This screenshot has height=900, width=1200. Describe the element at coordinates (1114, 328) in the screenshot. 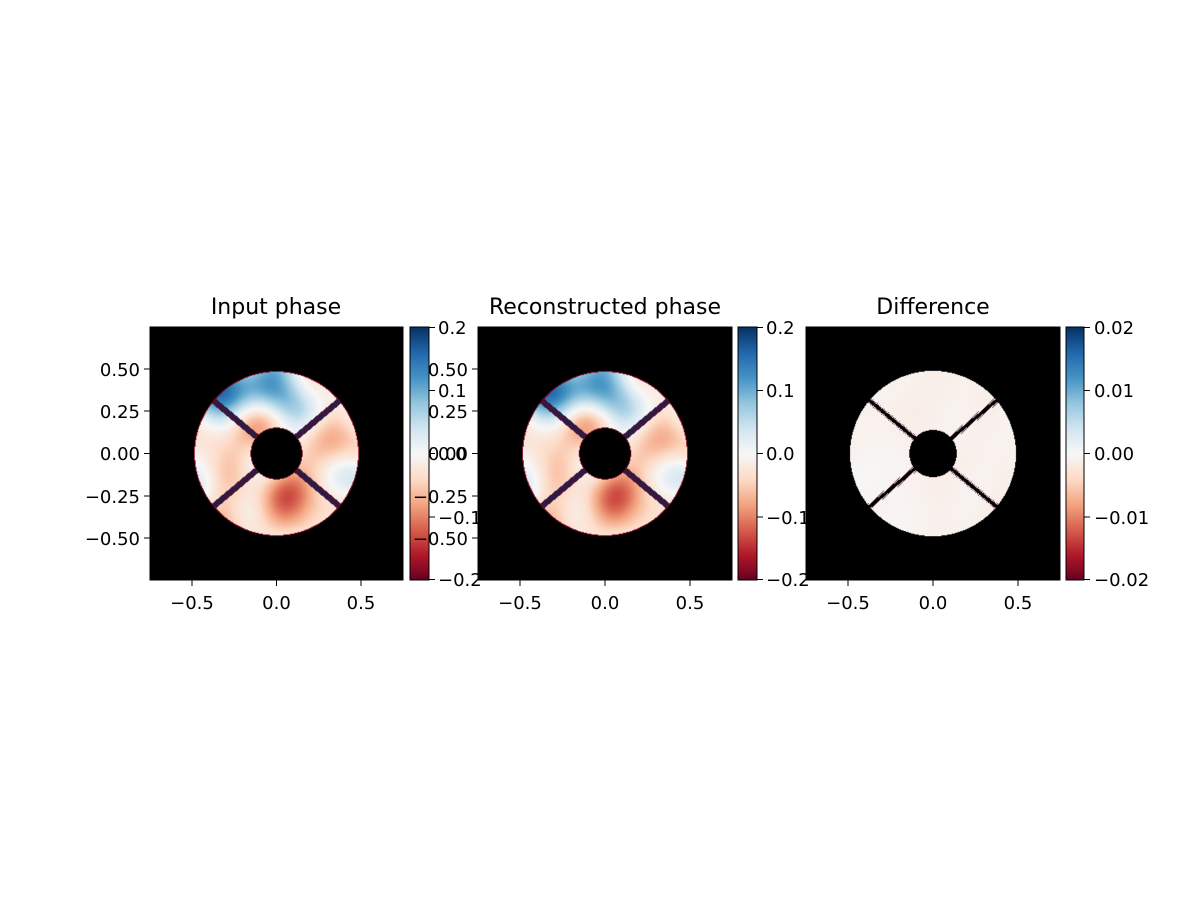

I see `colorbar-tick-label: 0.02` at that location.